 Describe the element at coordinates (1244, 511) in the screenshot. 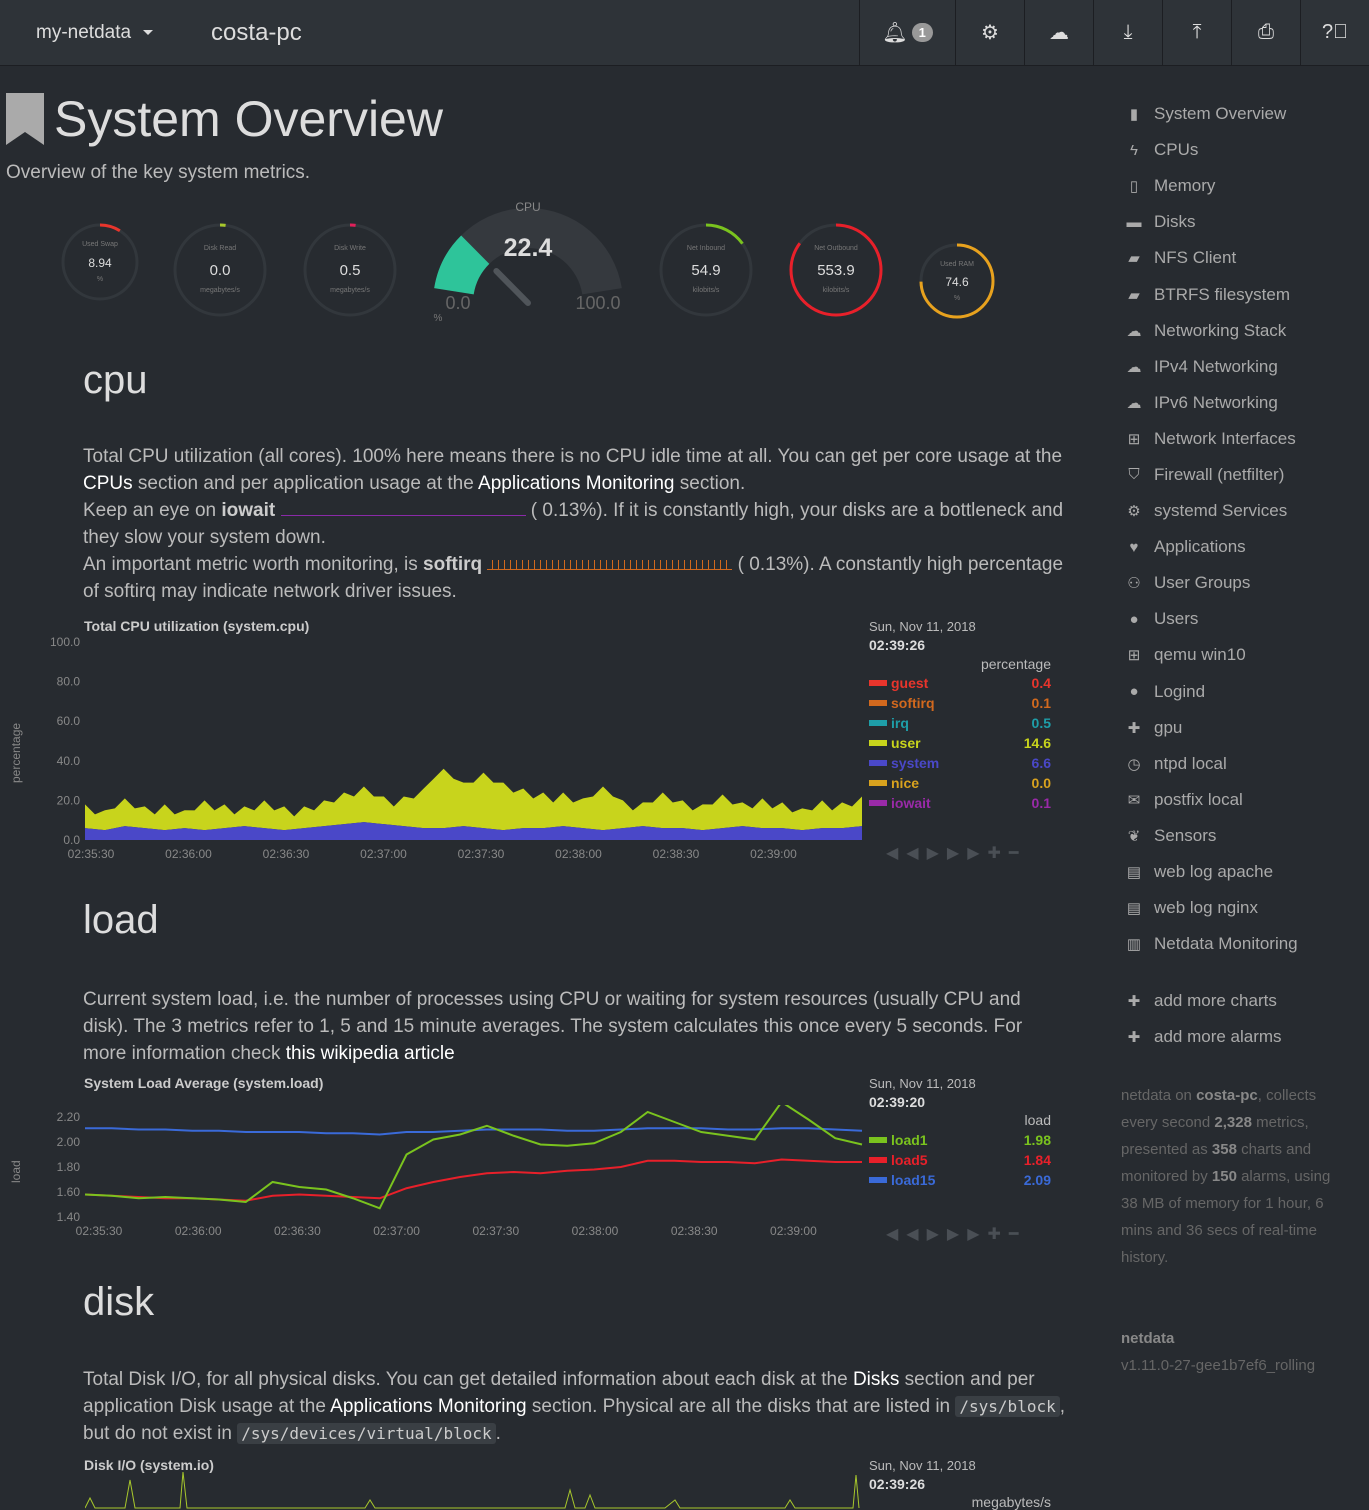

I see `sidebar-item-systemd-services: ⚙ systemd Services` at that location.